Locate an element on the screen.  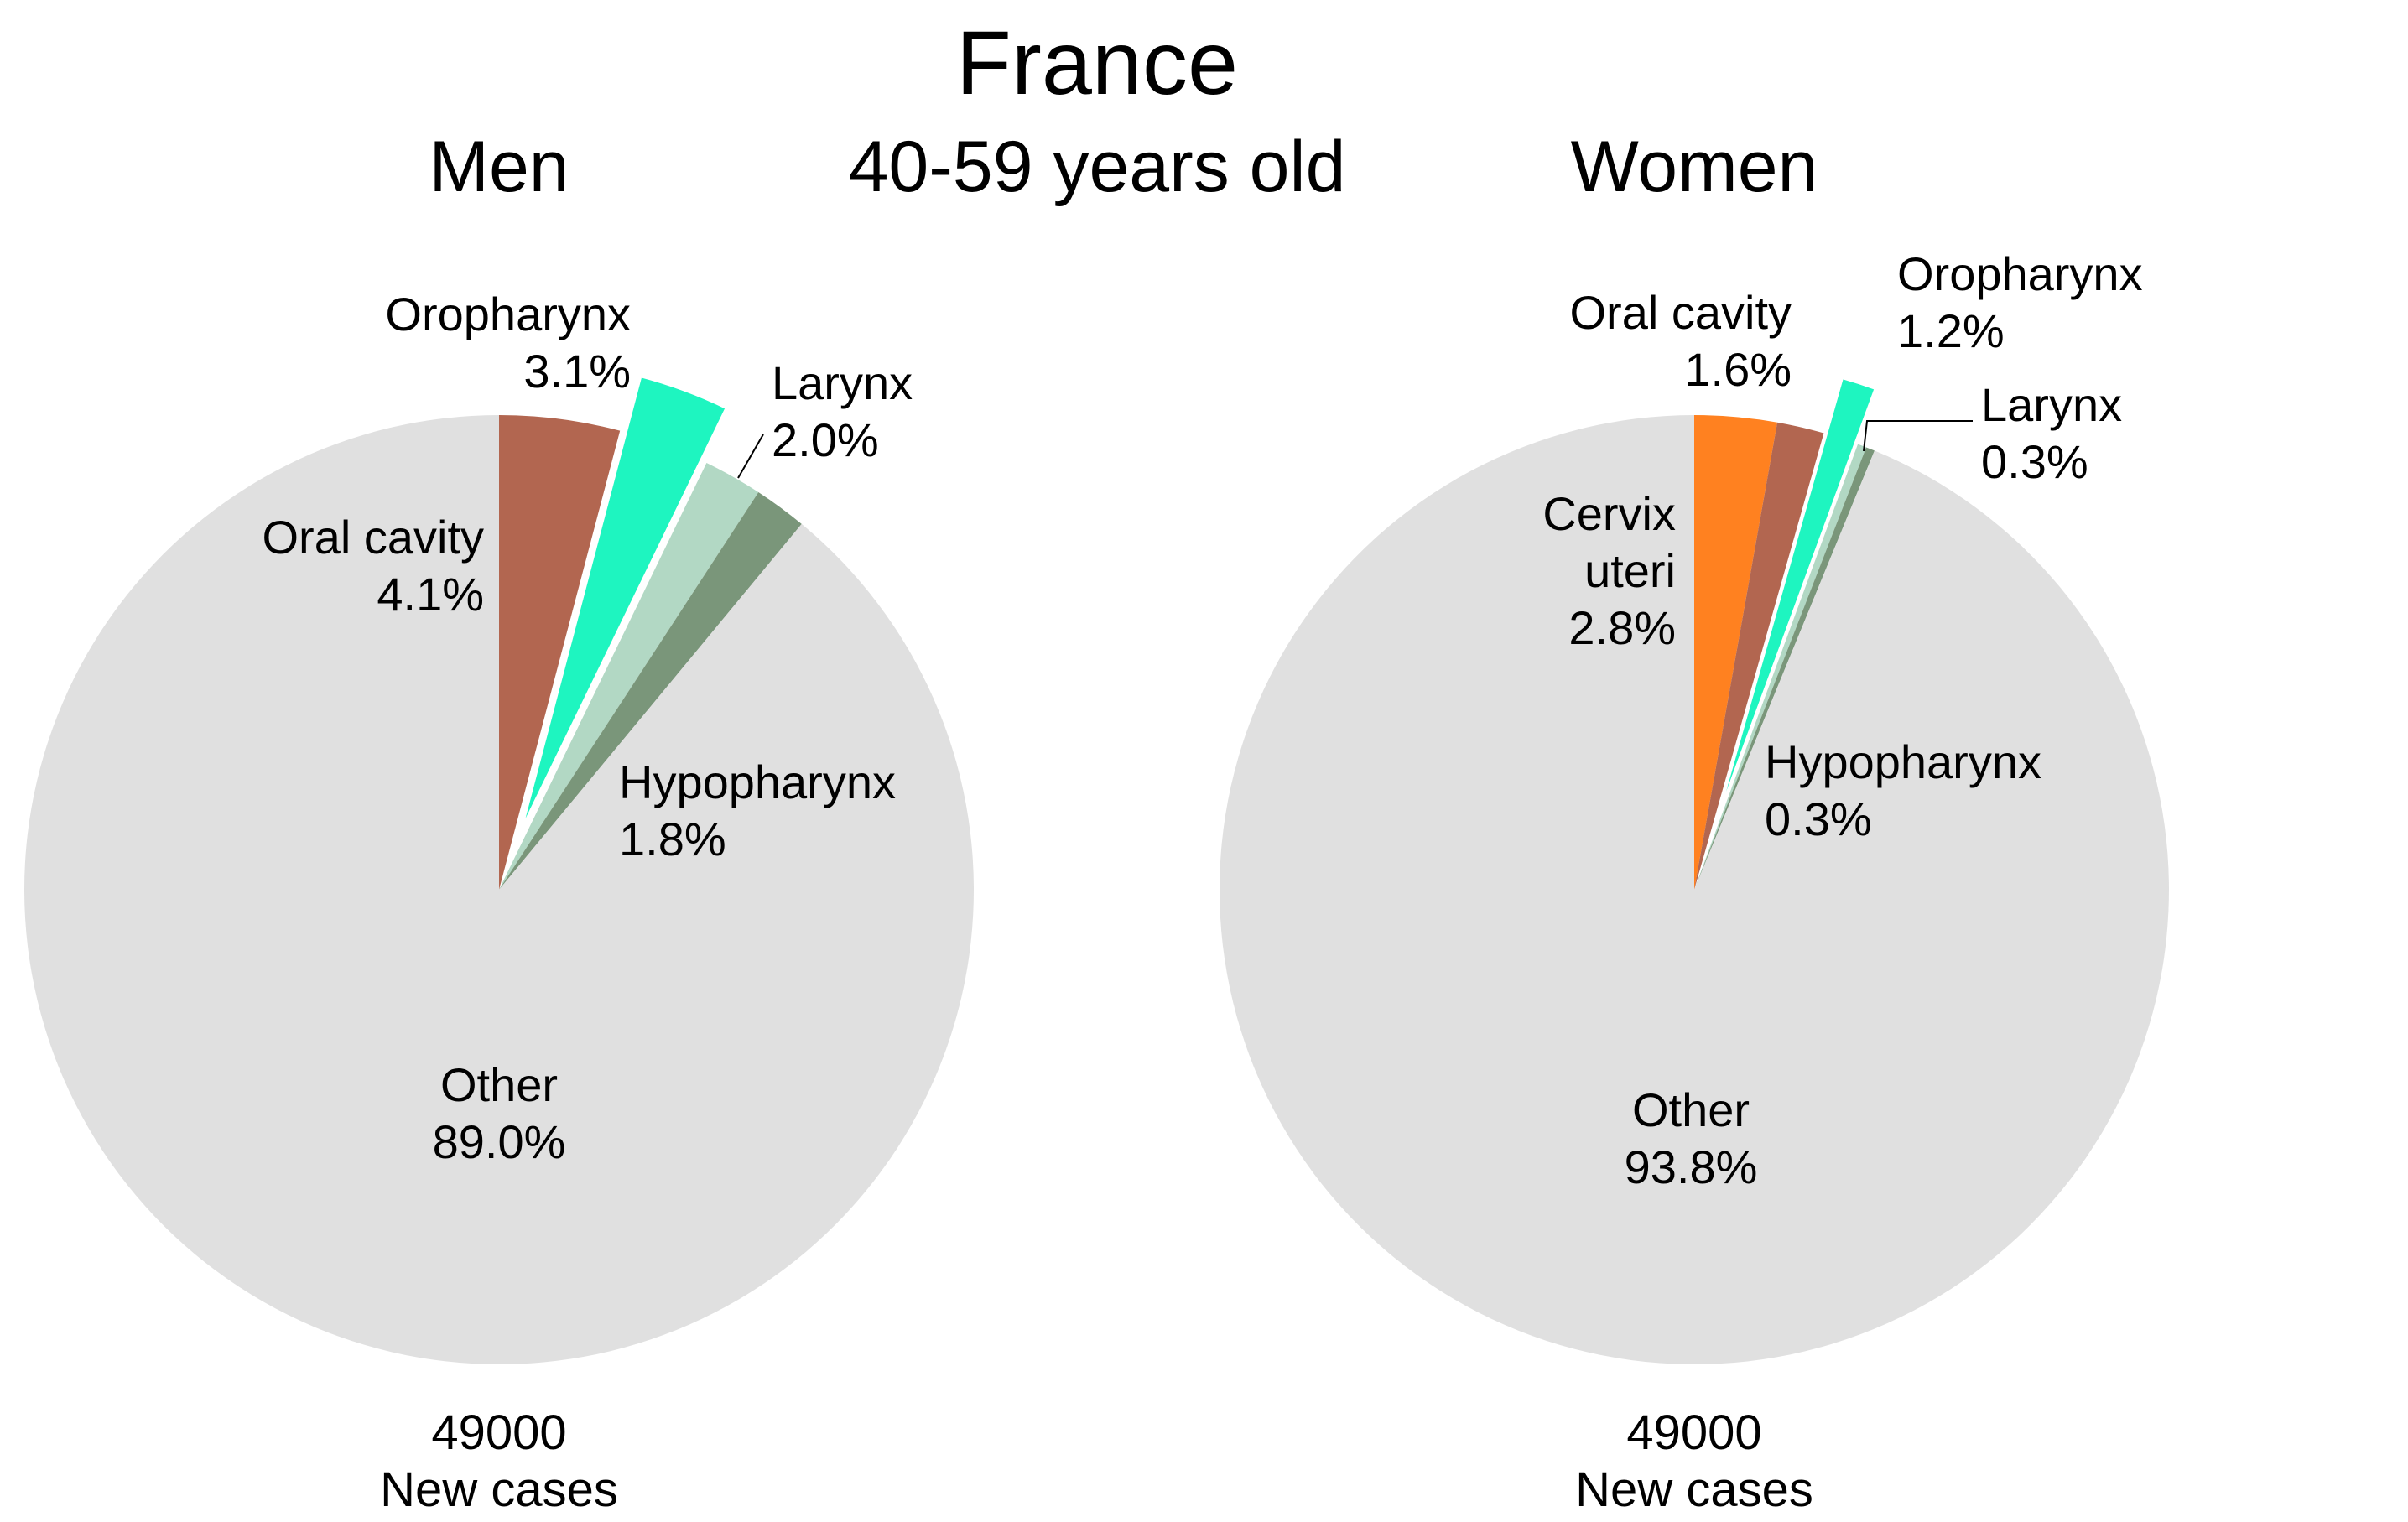
label-women-cervix-uteri-name-2: uteri is located at coordinates (1630, 570).